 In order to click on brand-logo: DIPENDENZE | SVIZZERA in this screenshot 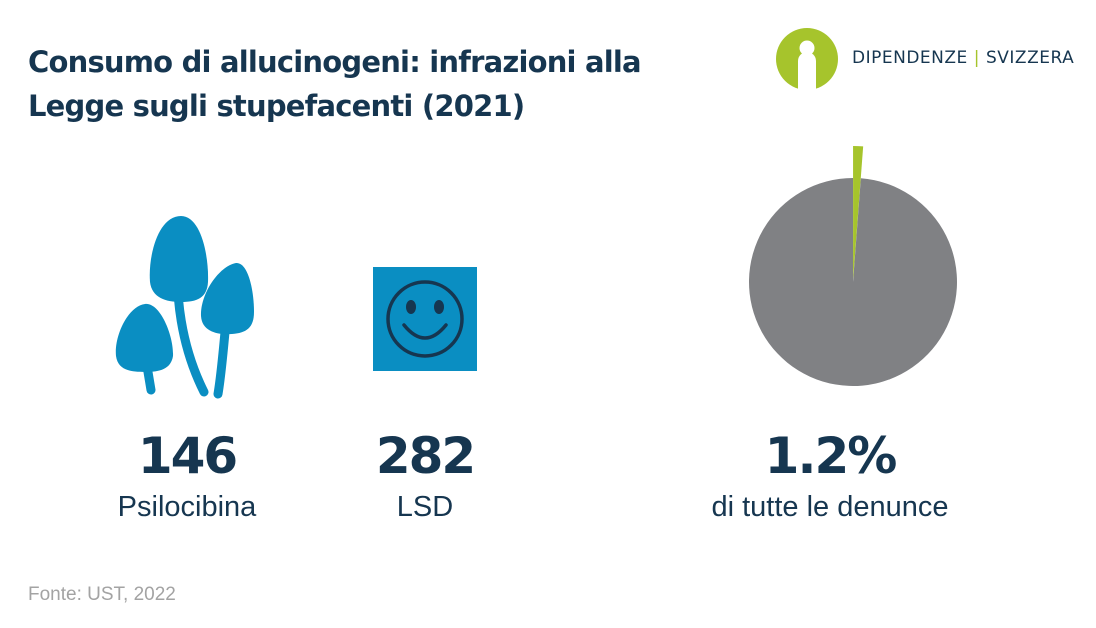, I will do `click(931, 60)`.